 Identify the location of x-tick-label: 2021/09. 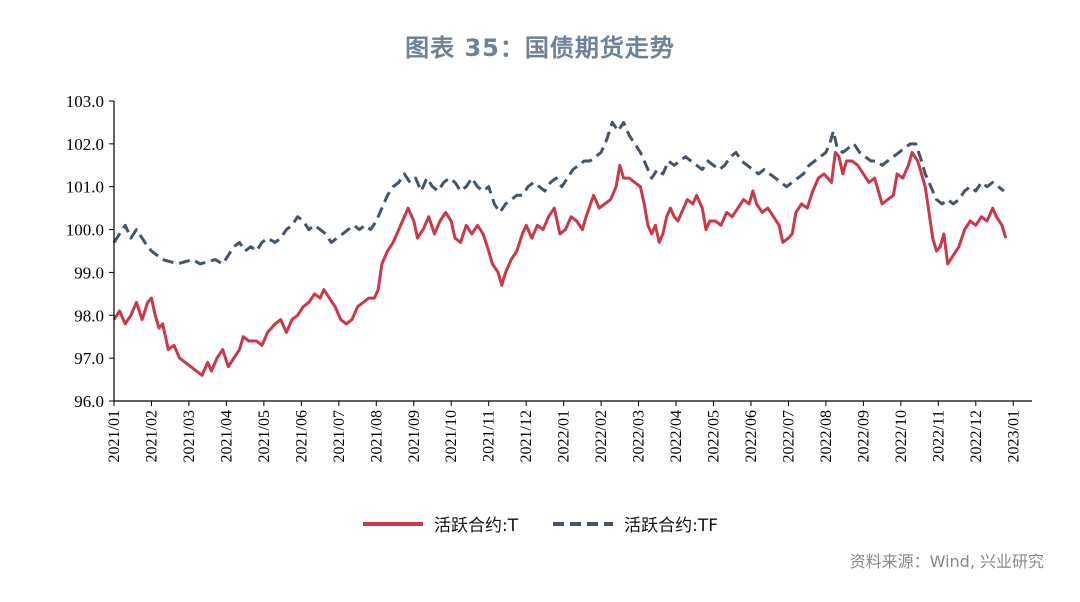
(414, 436).